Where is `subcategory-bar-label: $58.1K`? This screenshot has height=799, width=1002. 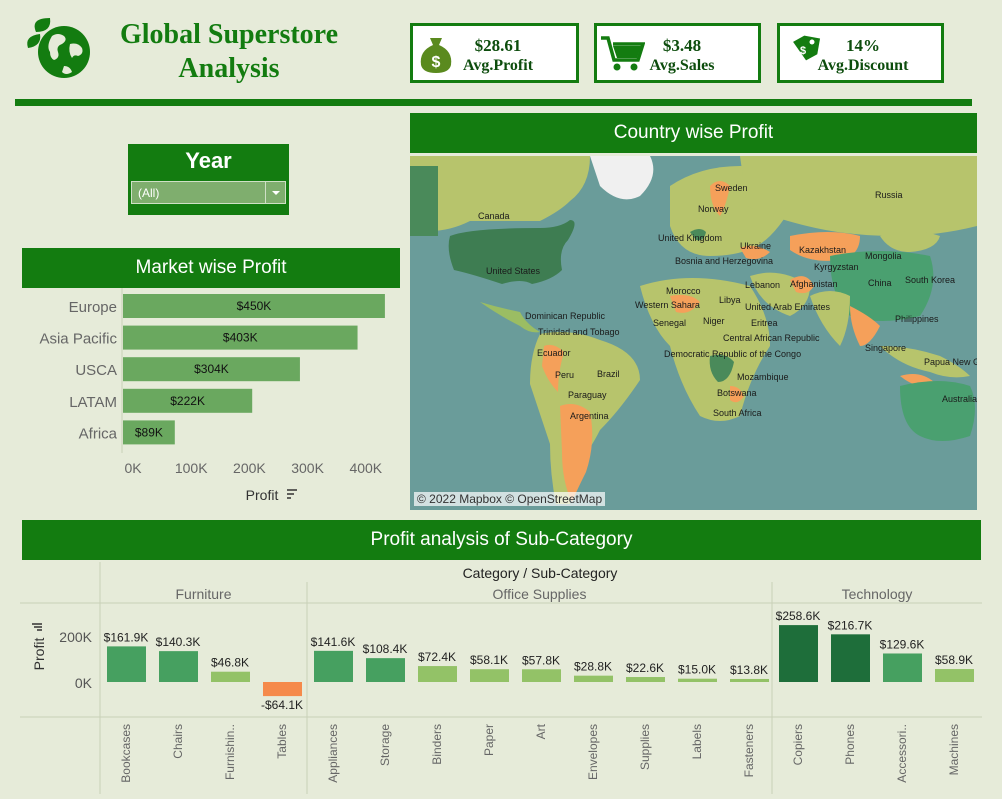
subcategory-bar-label: $58.1K is located at coordinates (489, 660).